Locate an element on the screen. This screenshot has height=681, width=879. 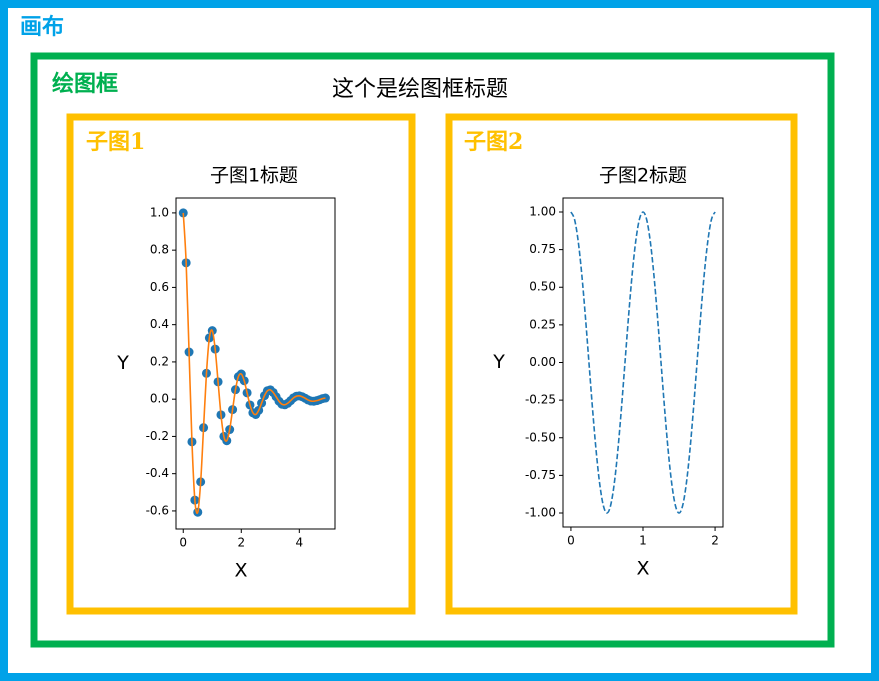
y-tick-label: -0.2 is located at coordinates (157, 436).